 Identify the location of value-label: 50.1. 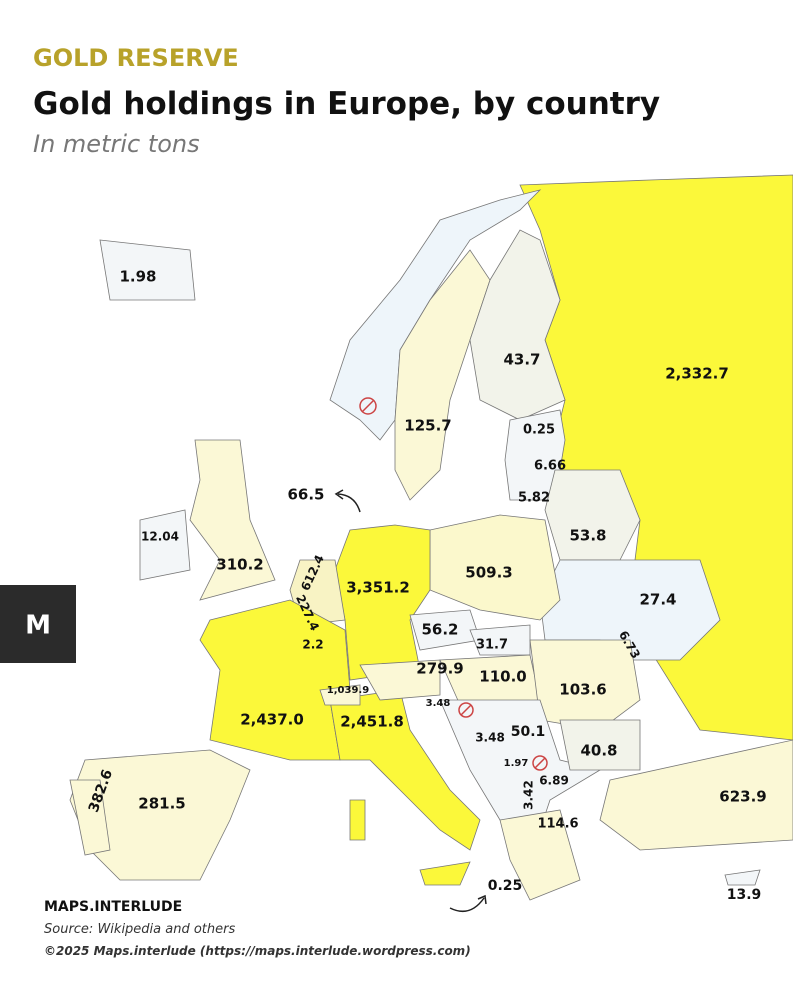
(528, 732).